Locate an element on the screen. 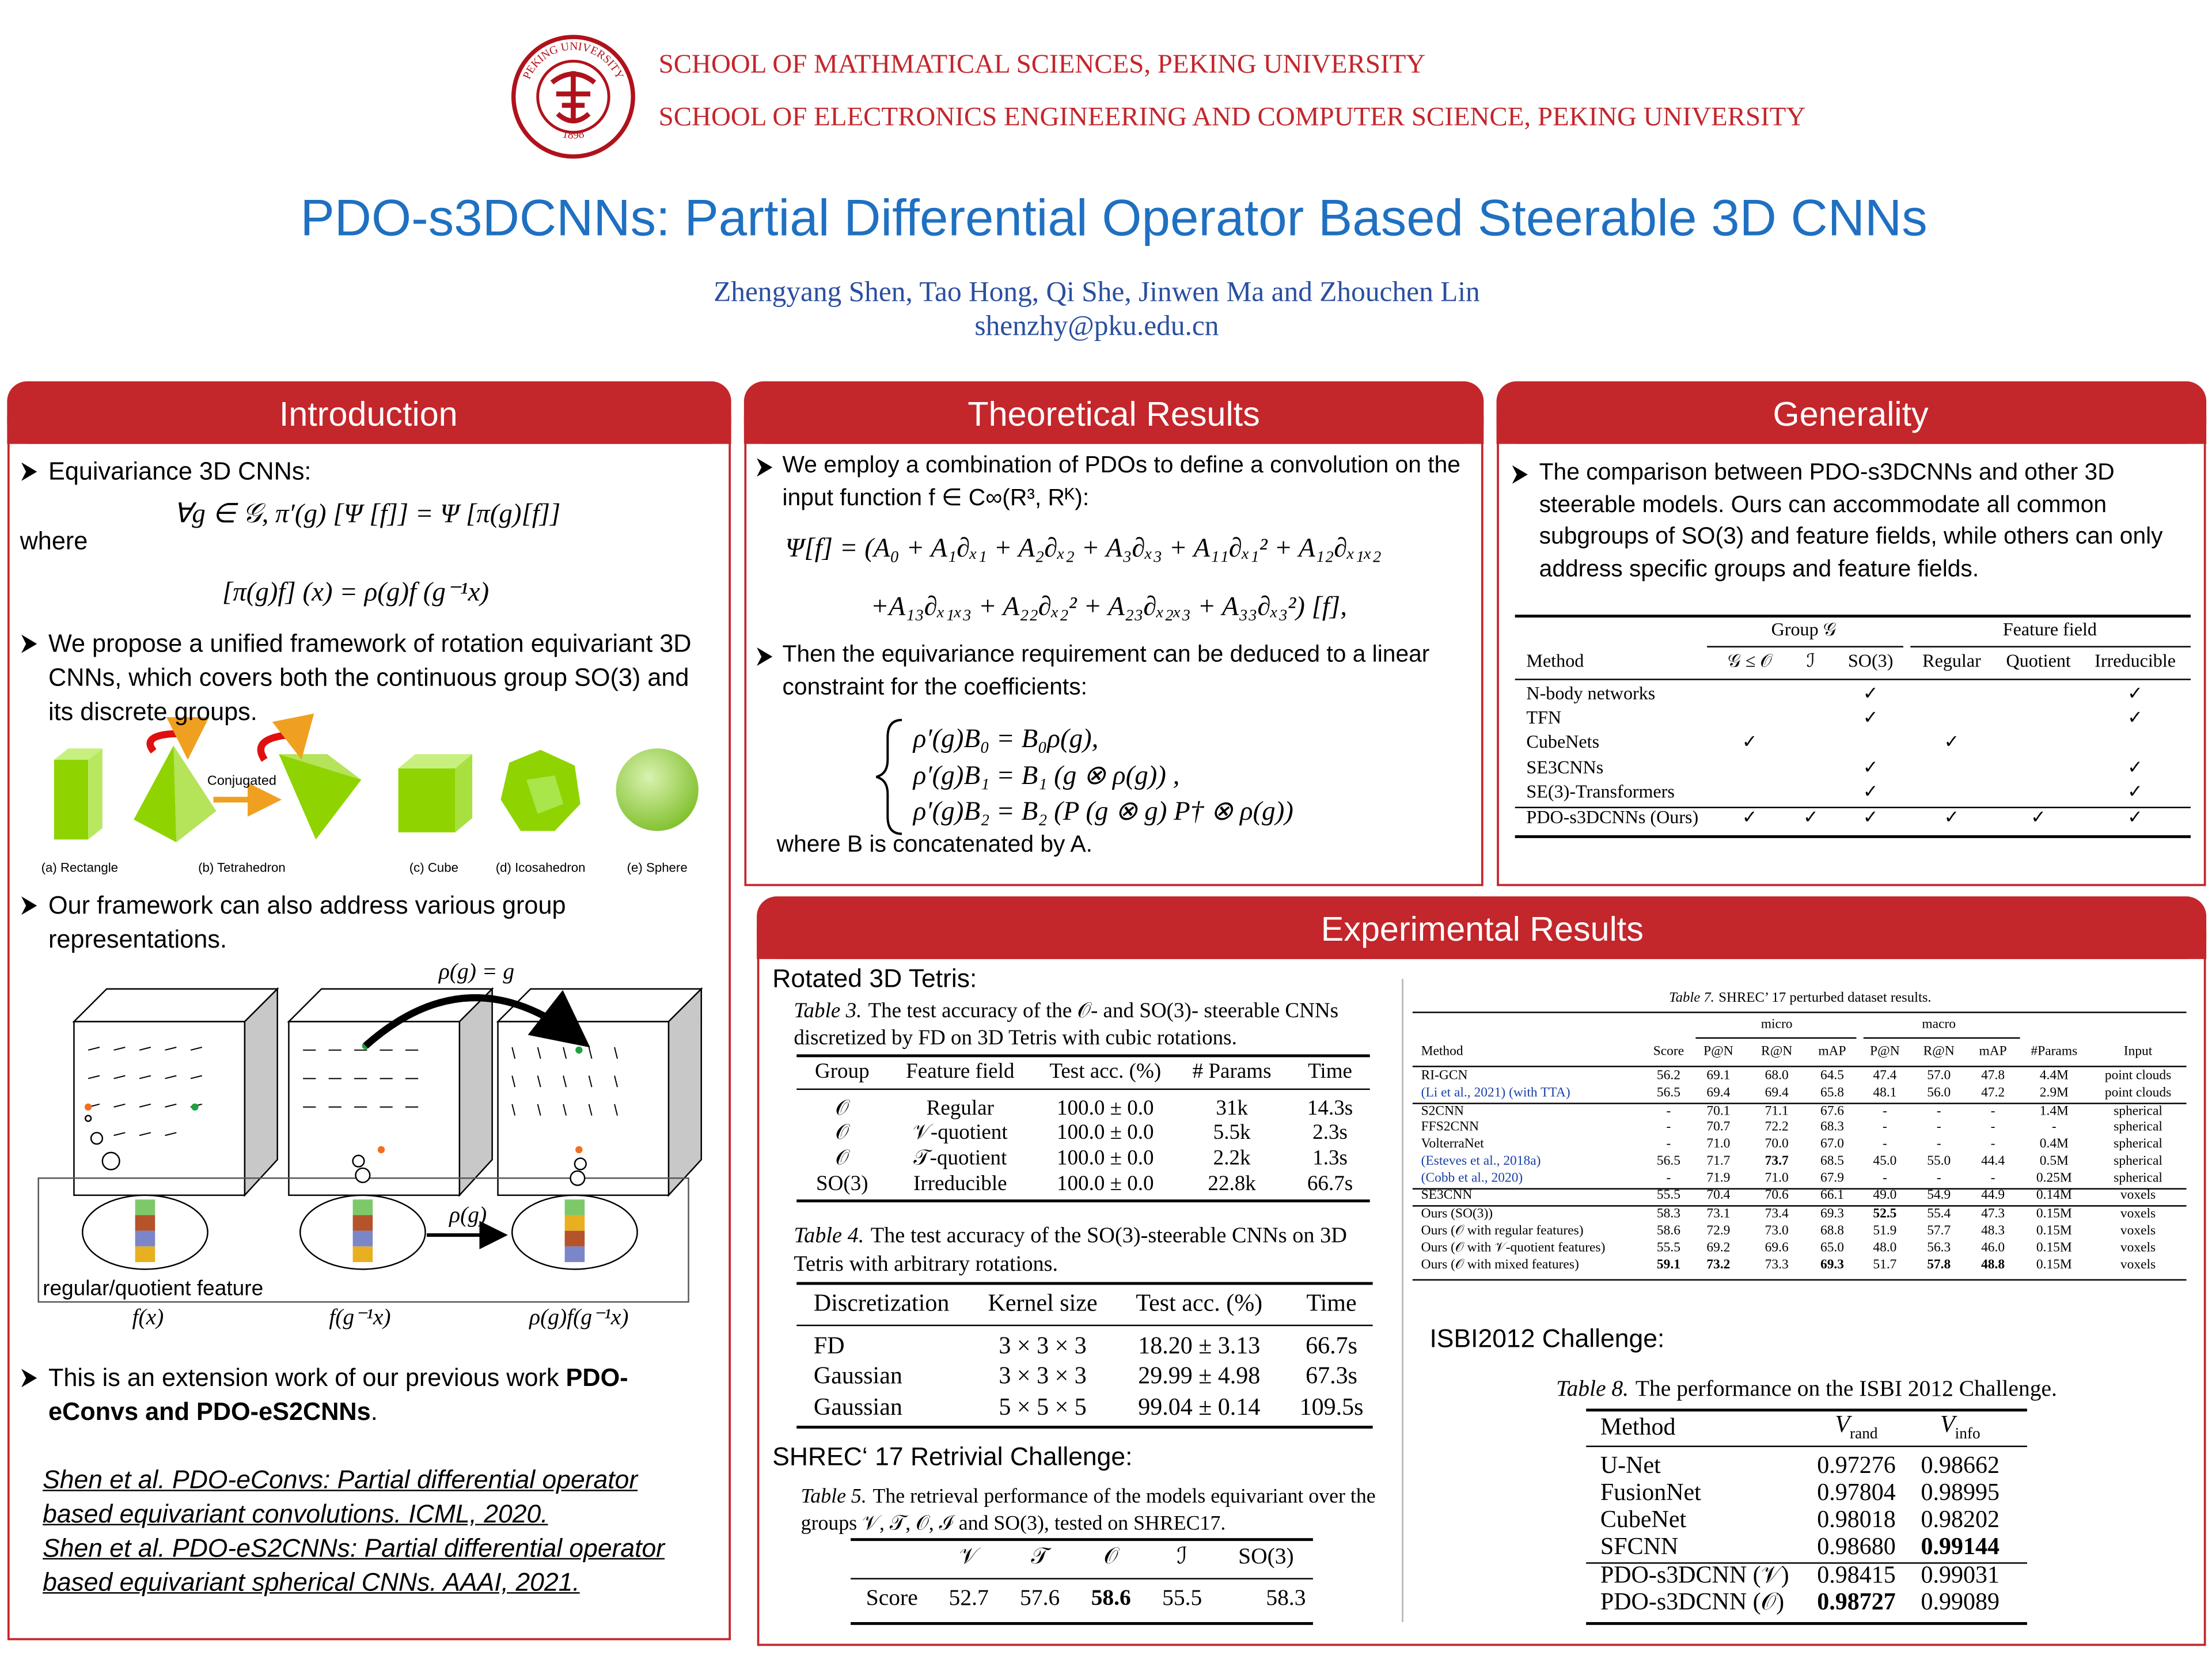 This screenshot has width=2212, height=1659. table-cell: 52.5 is located at coordinates (1885, 1214).